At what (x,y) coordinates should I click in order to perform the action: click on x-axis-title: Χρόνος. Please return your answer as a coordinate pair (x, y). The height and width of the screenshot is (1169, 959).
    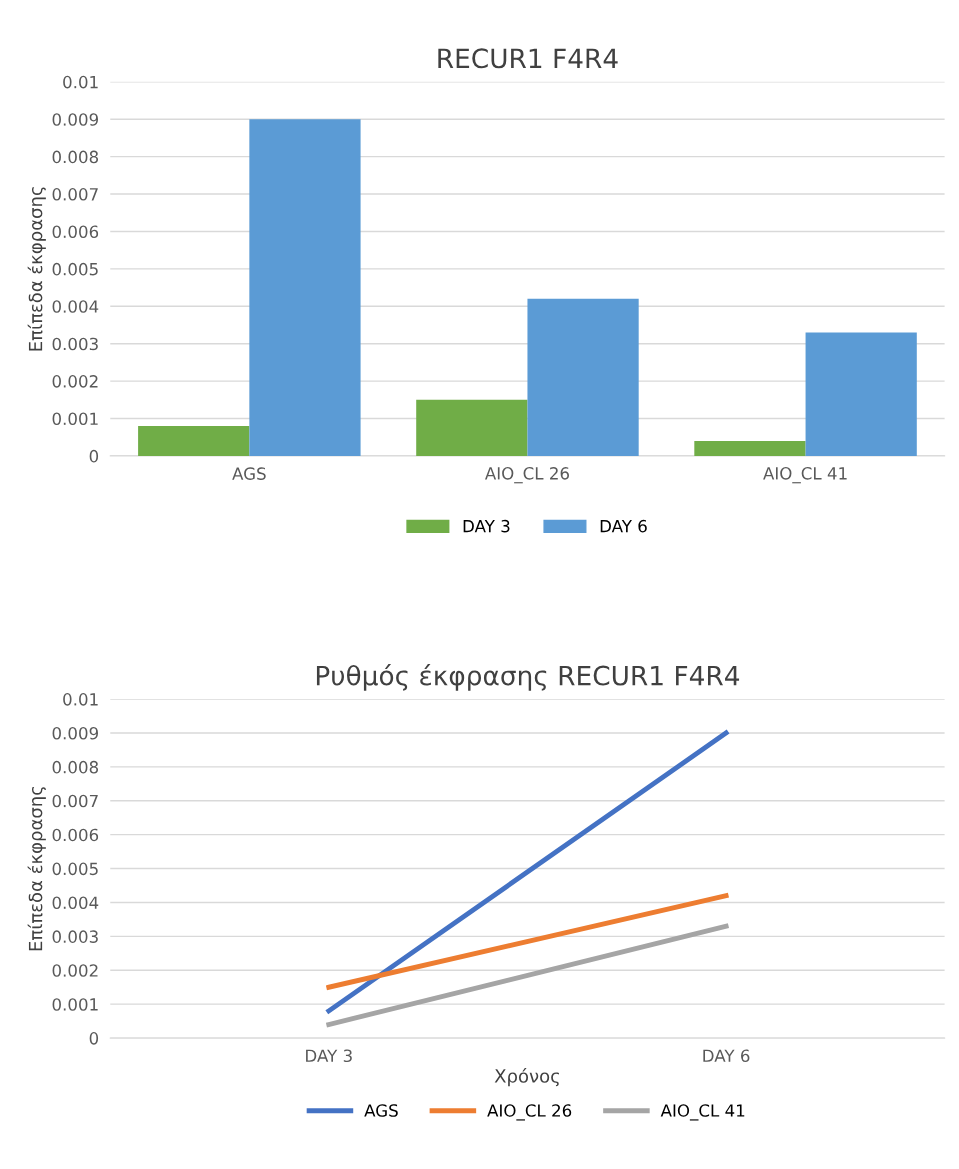
    Looking at the image, I should click on (526, 1077).